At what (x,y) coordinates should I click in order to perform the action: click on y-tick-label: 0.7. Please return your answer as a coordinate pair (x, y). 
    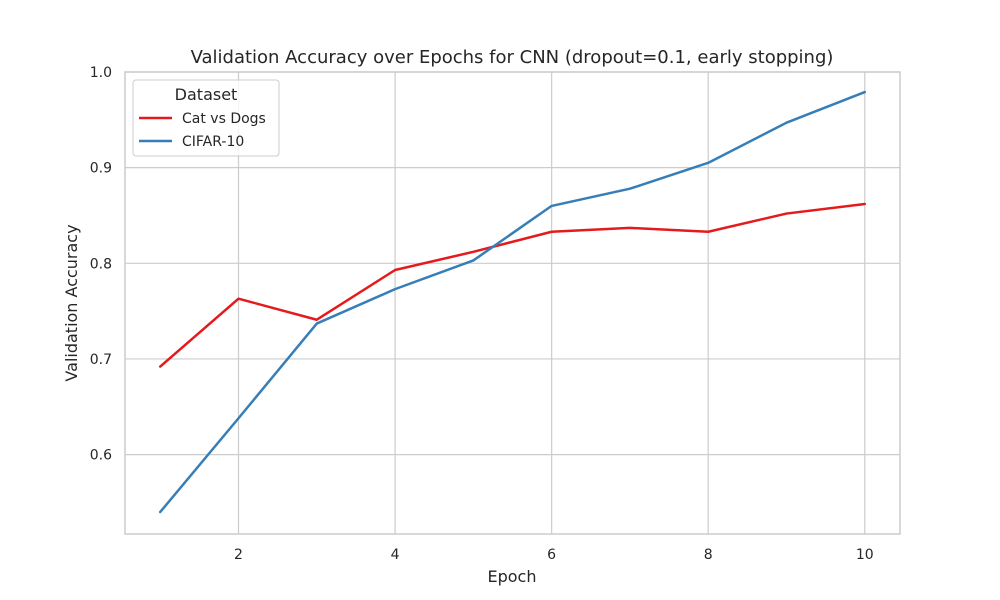
    Looking at the image, I should click on (101, 360).